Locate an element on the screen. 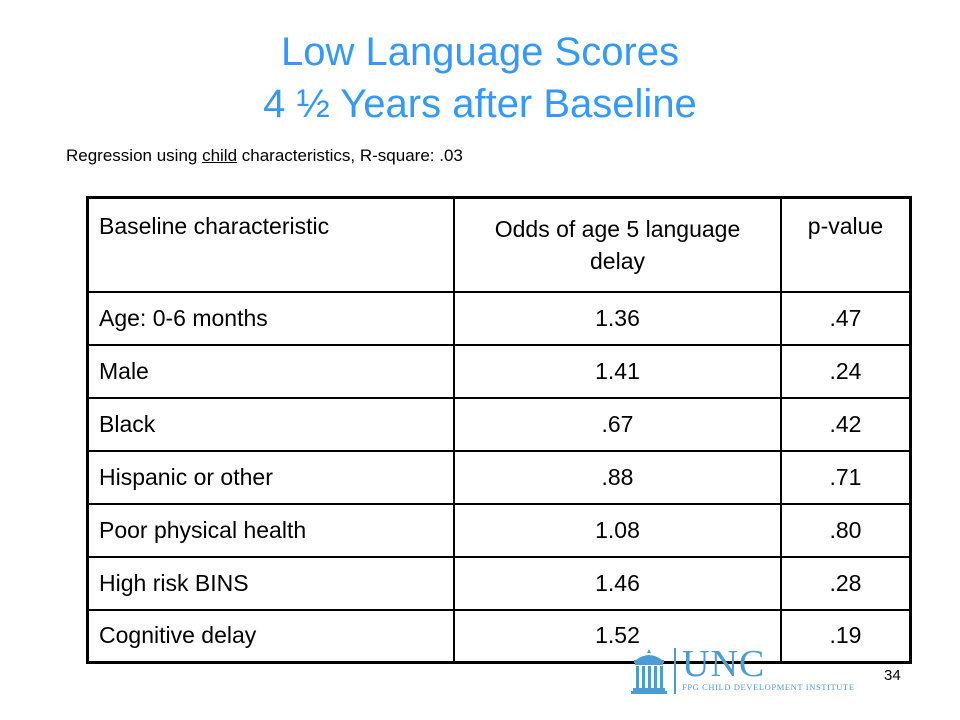 The width and height of the screenshot is (960, 720). table-row: Male 1.41 .24 is located at coordinates (499, 371).